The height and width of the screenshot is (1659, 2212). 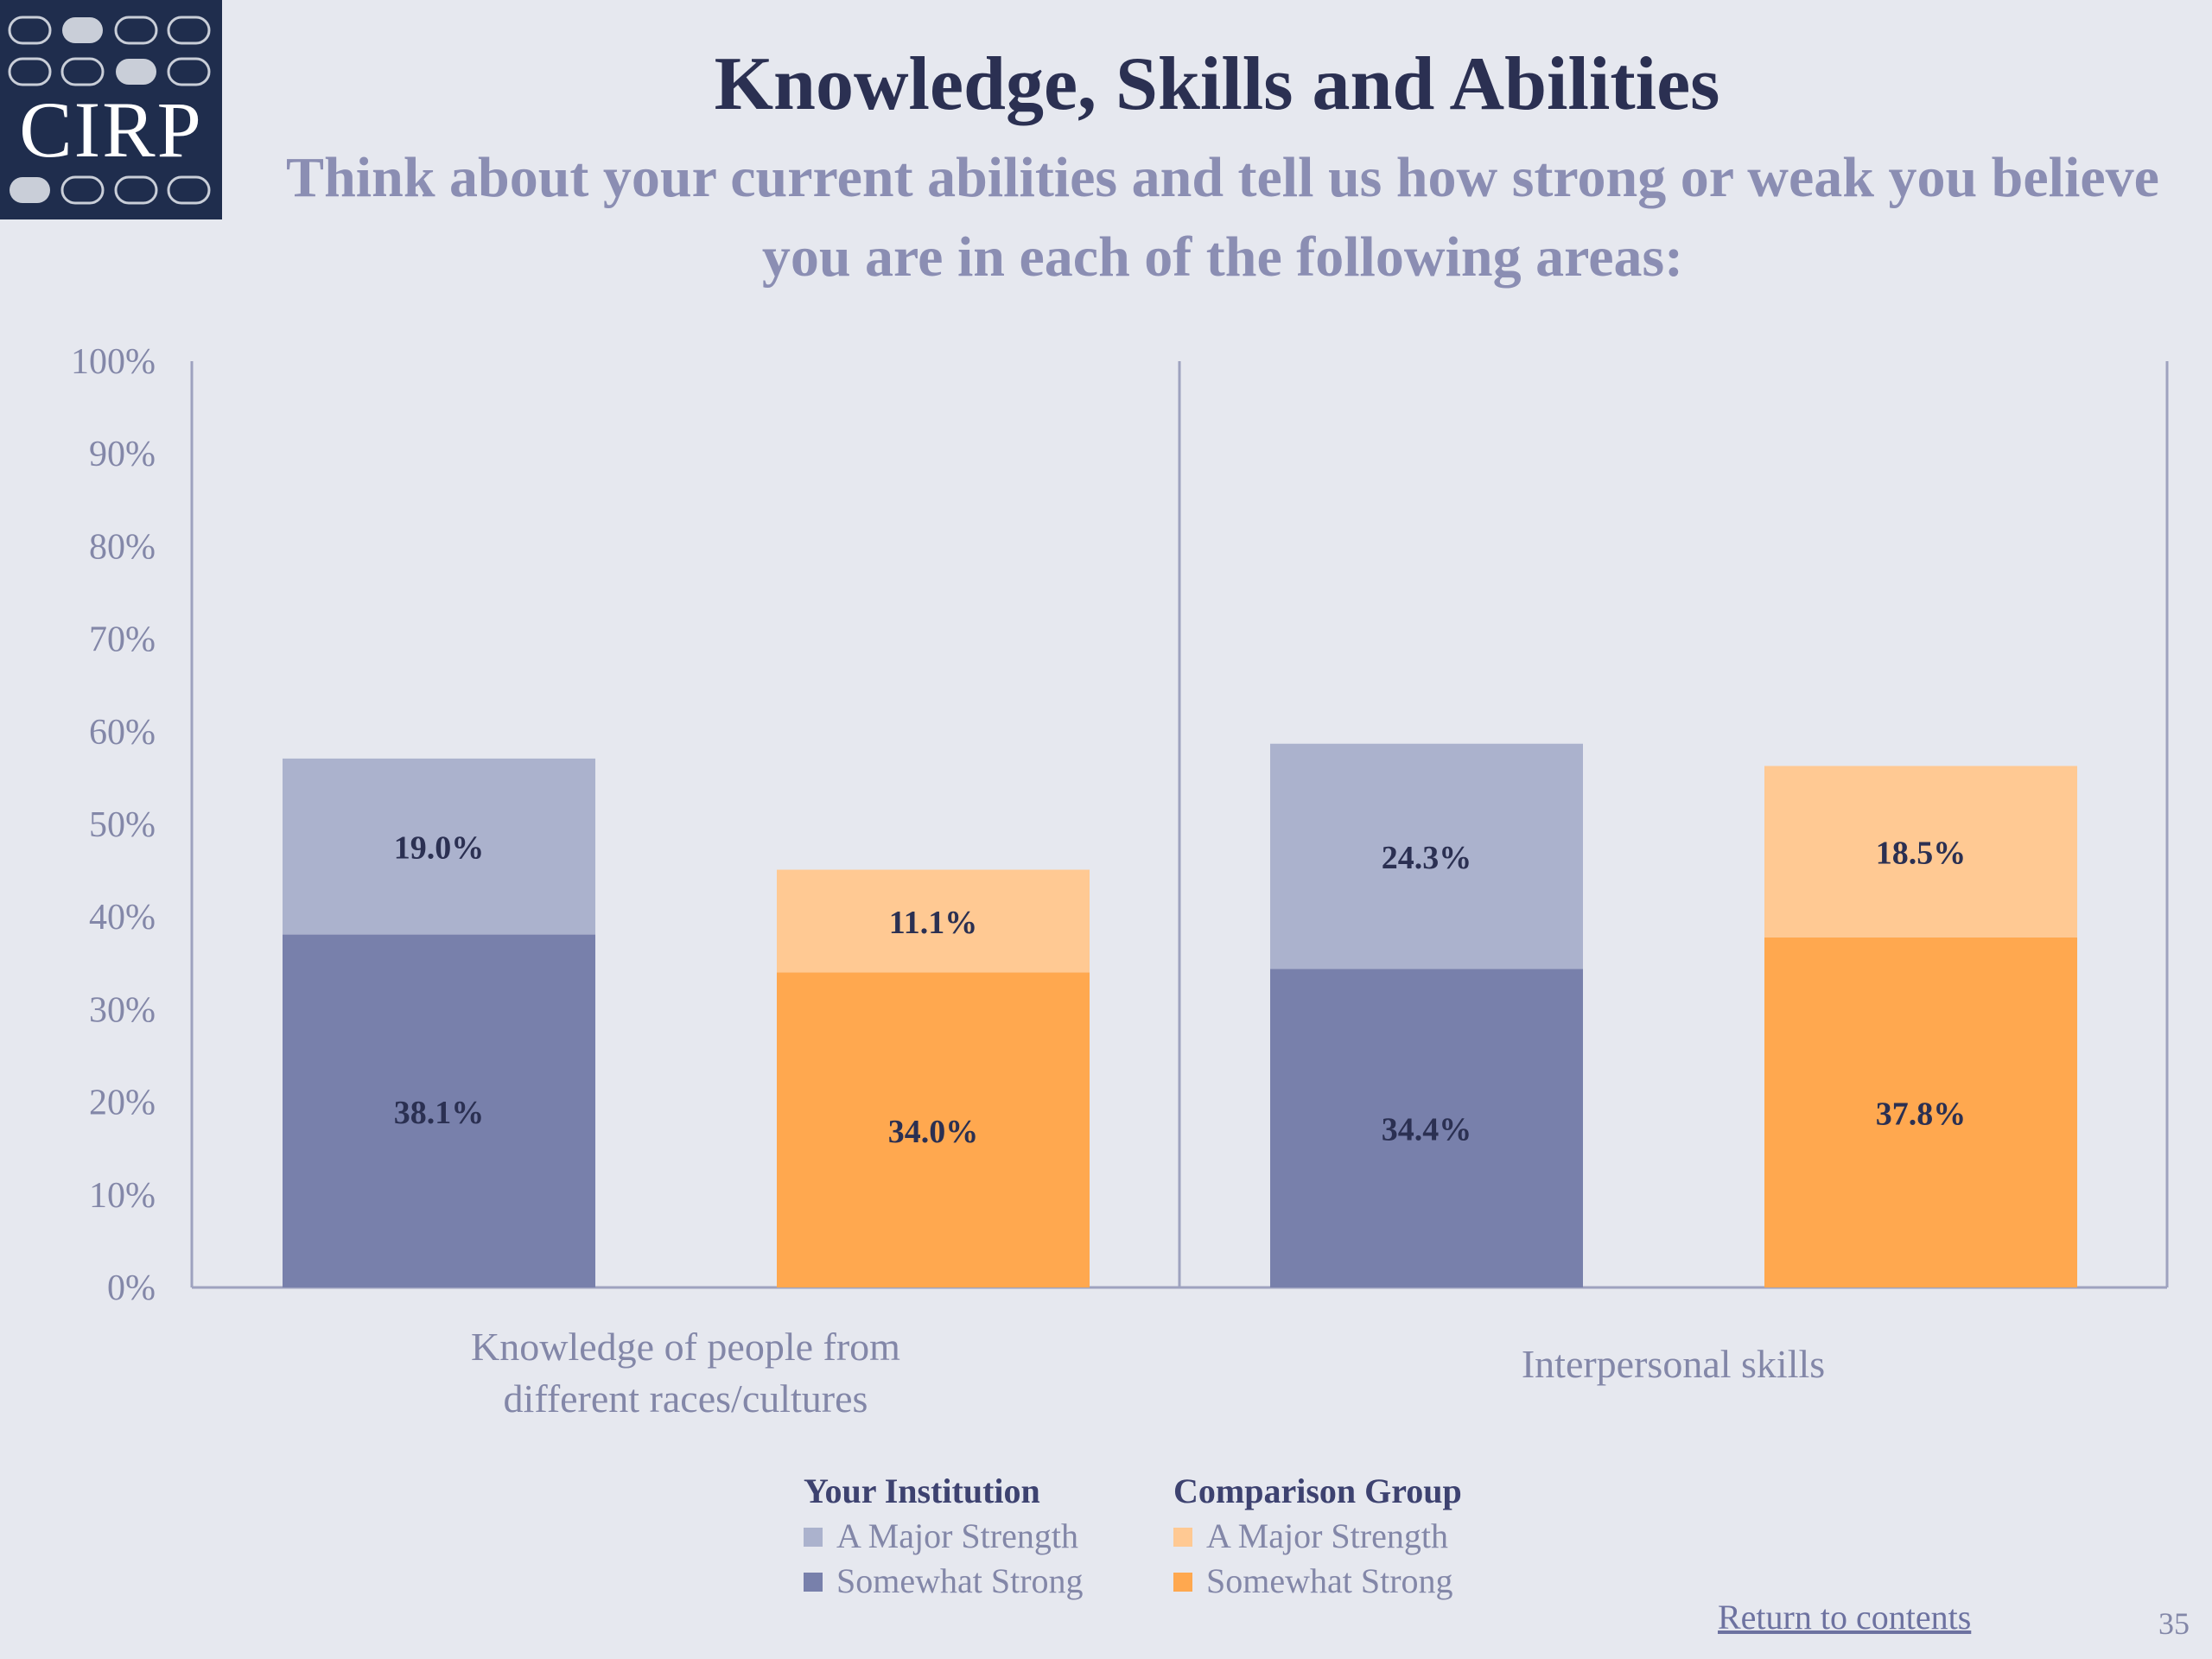 I want to click on cirp-logo: CIRP, so click(x=111, y=109).